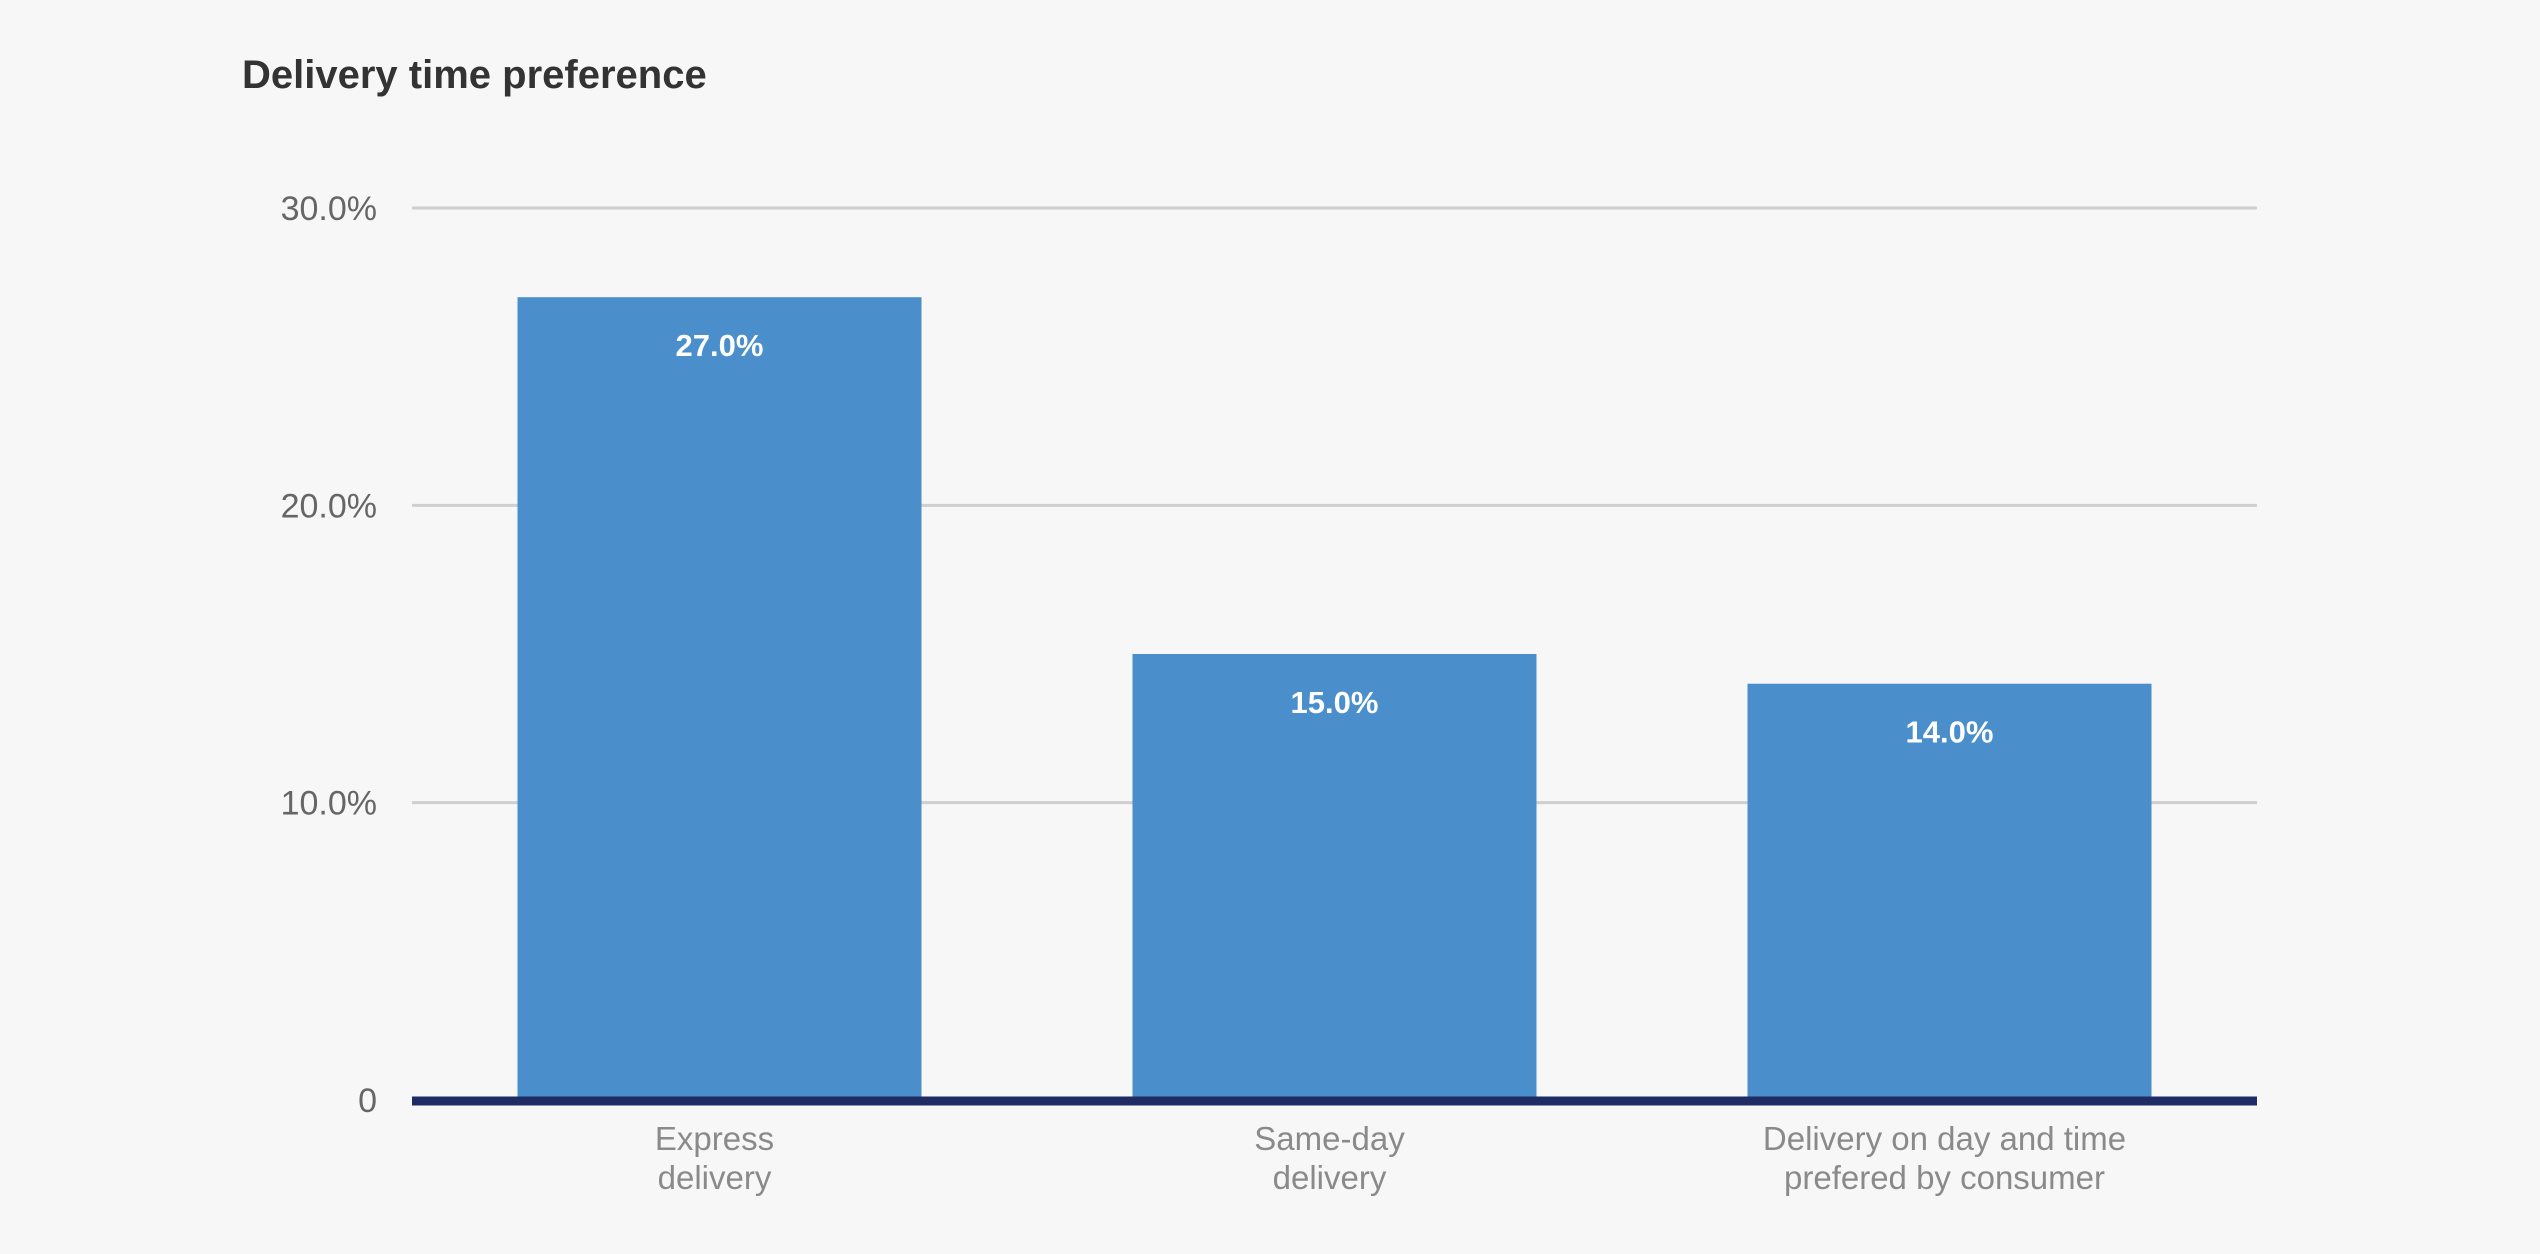 Image resolution: width=2540 pixels, height=1254 pixels. Describe the element at coordinates (1944, 1138) in the screenshot. I see `x-category-label: Delivery on day and time` at that location.